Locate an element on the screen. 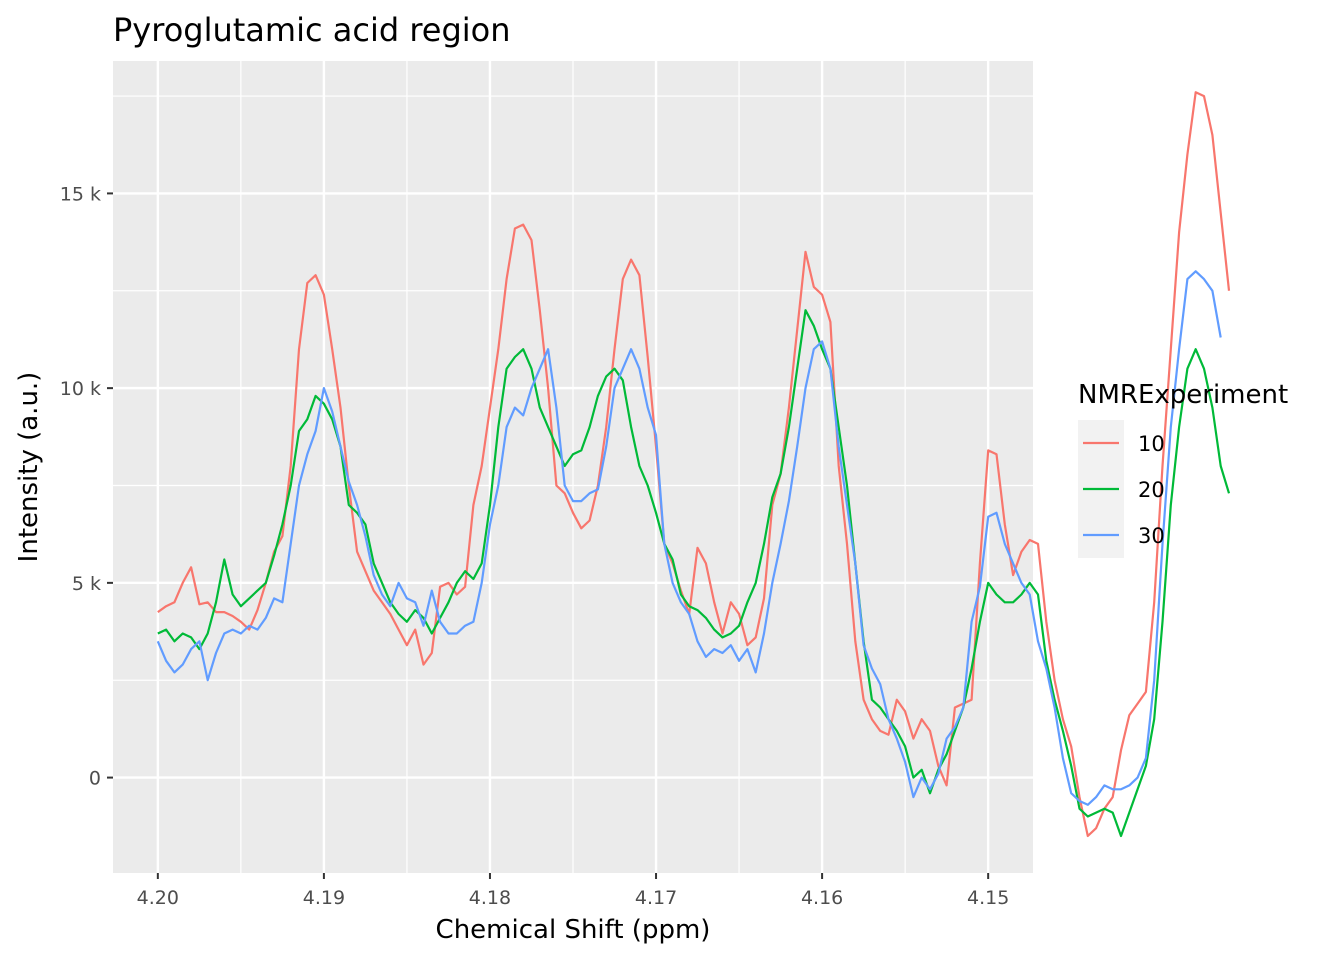  legend-label-20: 20 is located at coordinates (1151, 490).